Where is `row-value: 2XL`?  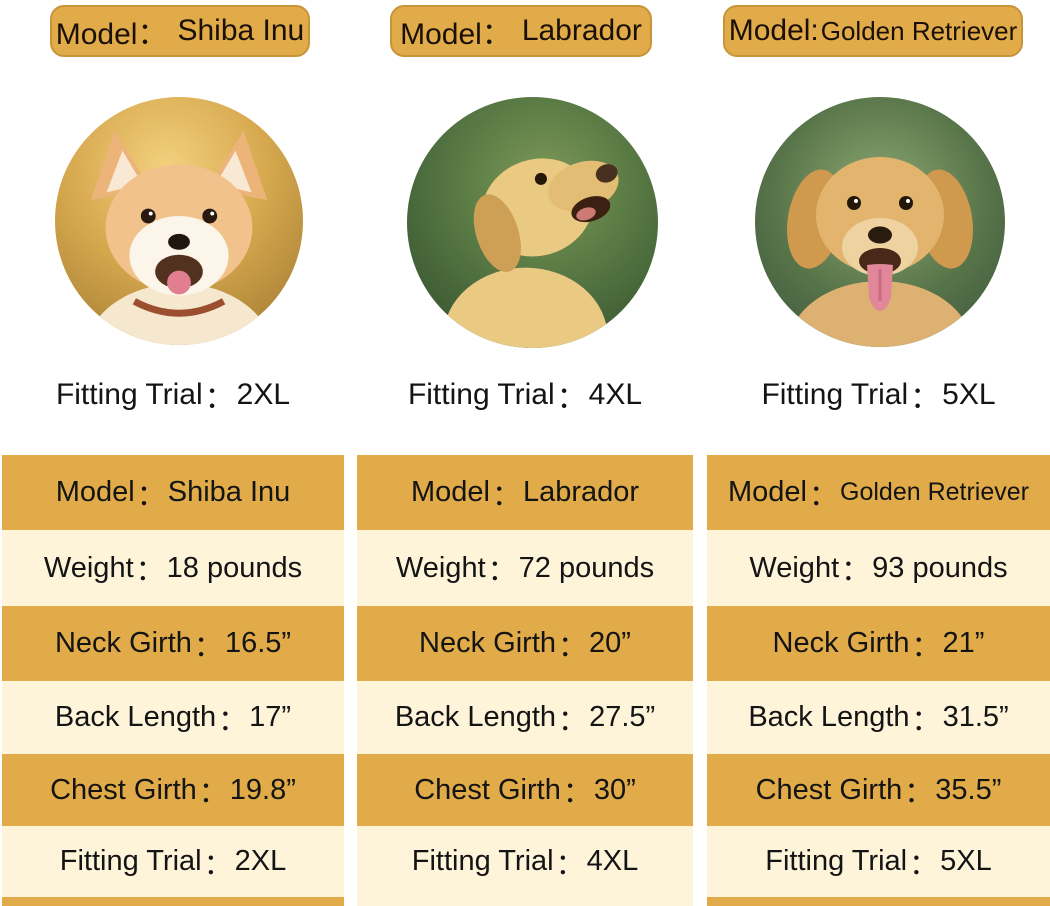
row-value: 2XL is located at coordinates (260, 861).